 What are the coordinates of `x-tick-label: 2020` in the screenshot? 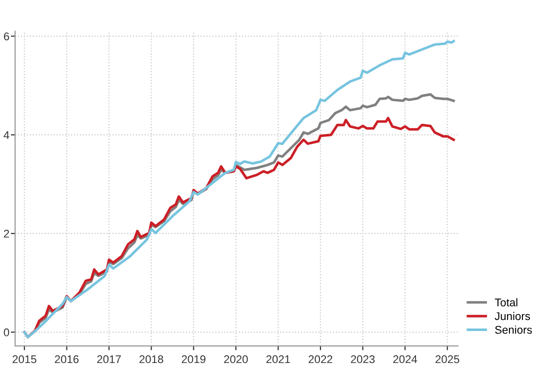 It's located at (236, 359).